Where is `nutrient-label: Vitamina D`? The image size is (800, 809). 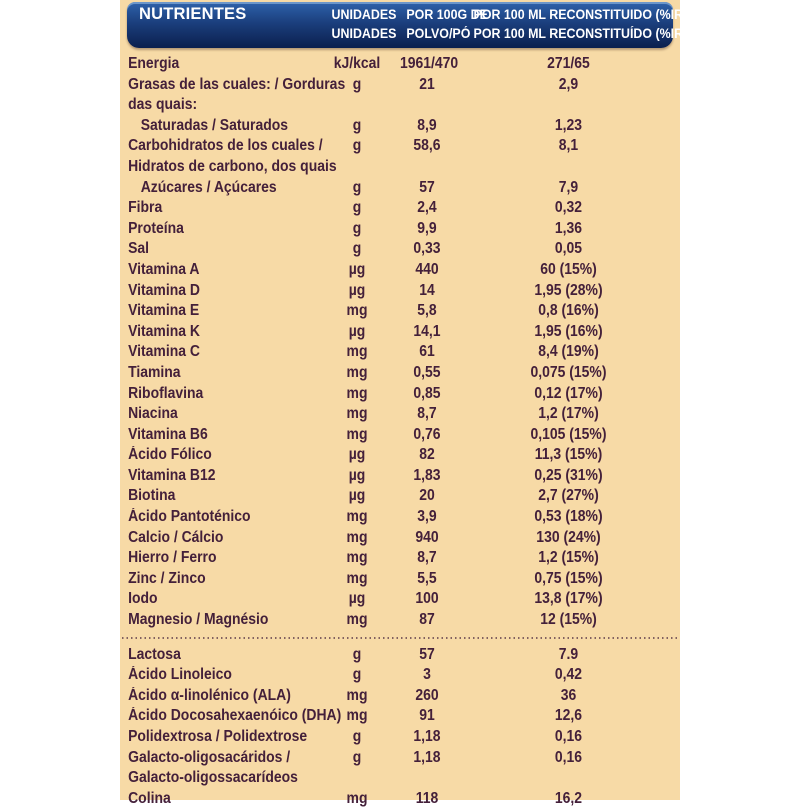
nutrient-label: Vitamina D is located at coordinates (164, 290).